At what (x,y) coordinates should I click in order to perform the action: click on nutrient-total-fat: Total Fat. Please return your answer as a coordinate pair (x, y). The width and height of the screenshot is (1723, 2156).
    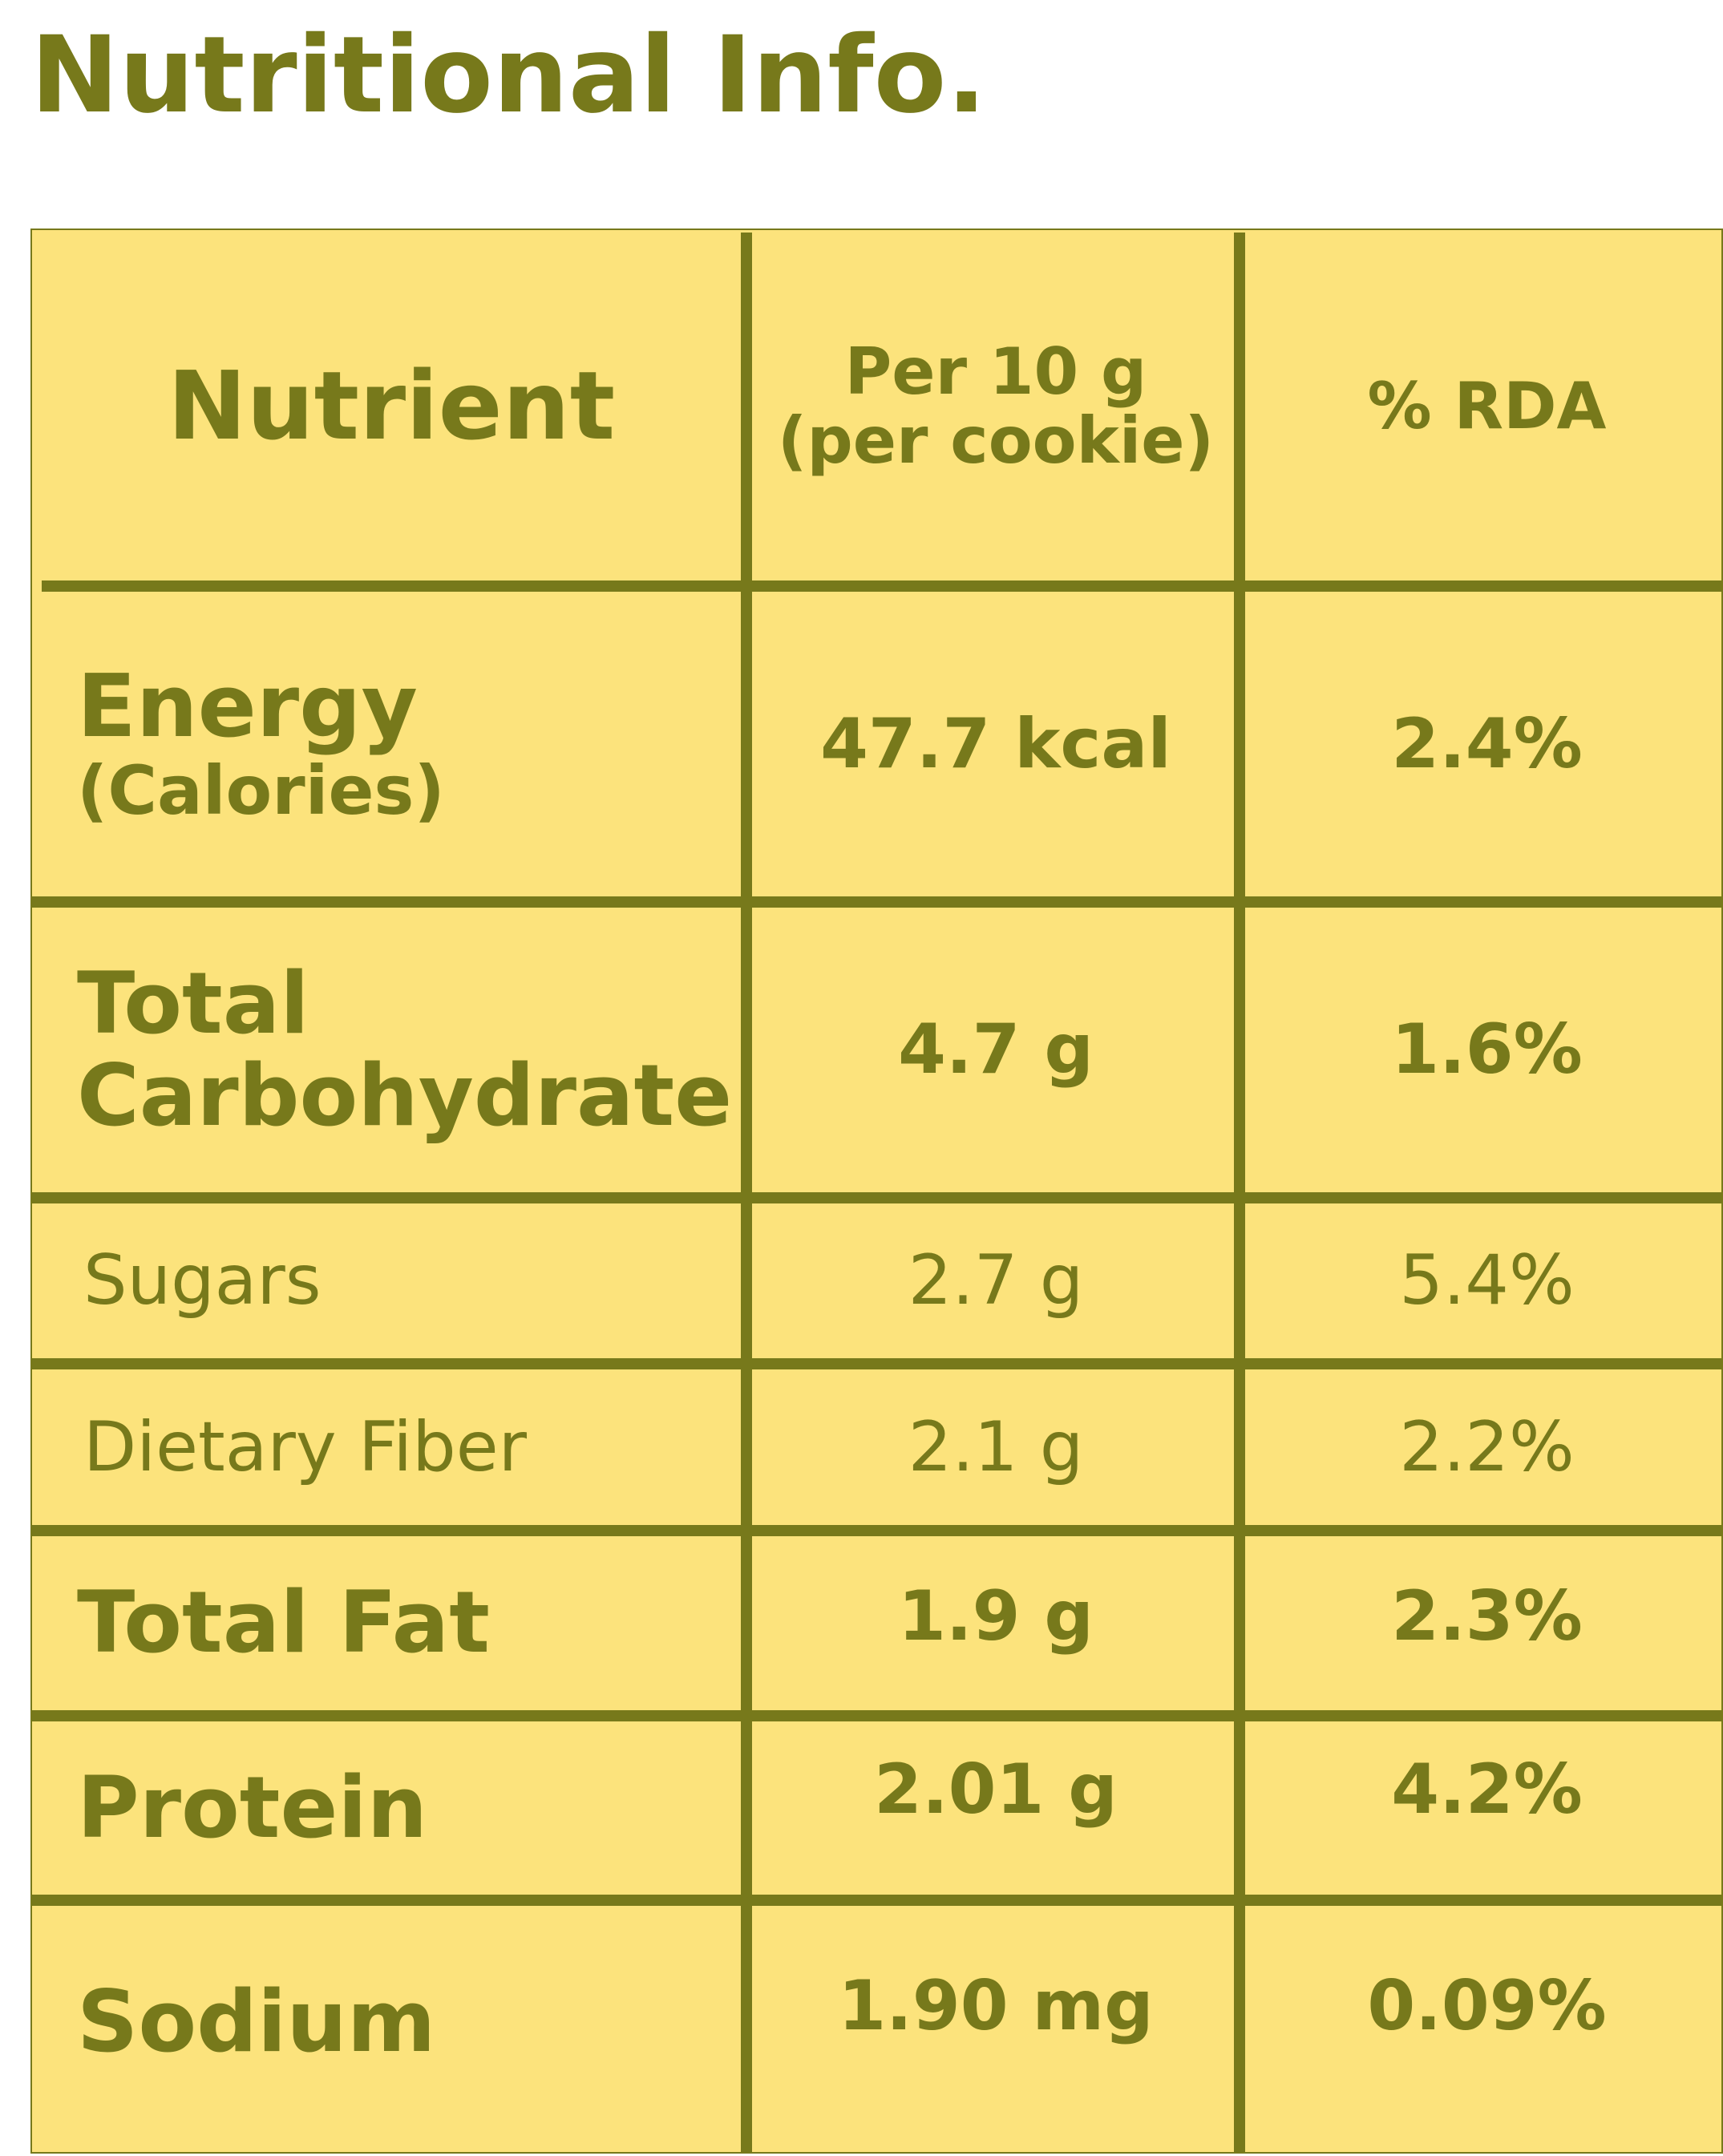
    Looking at the image, I should click on (284, 1623).